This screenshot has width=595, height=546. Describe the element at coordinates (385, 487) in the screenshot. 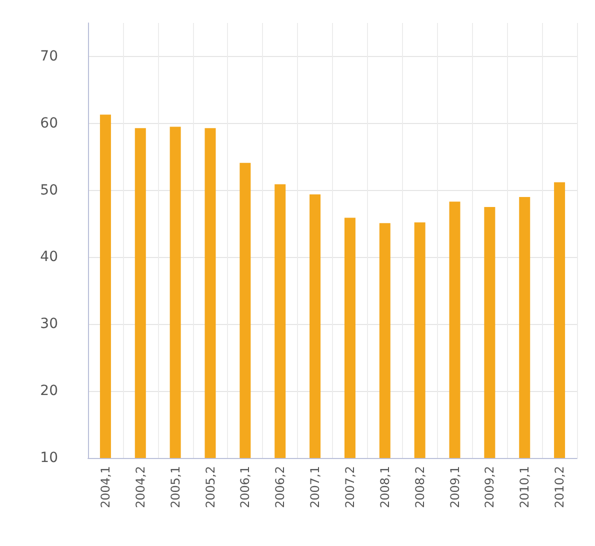

I see `x-tick-label: 2008,1` at that location.